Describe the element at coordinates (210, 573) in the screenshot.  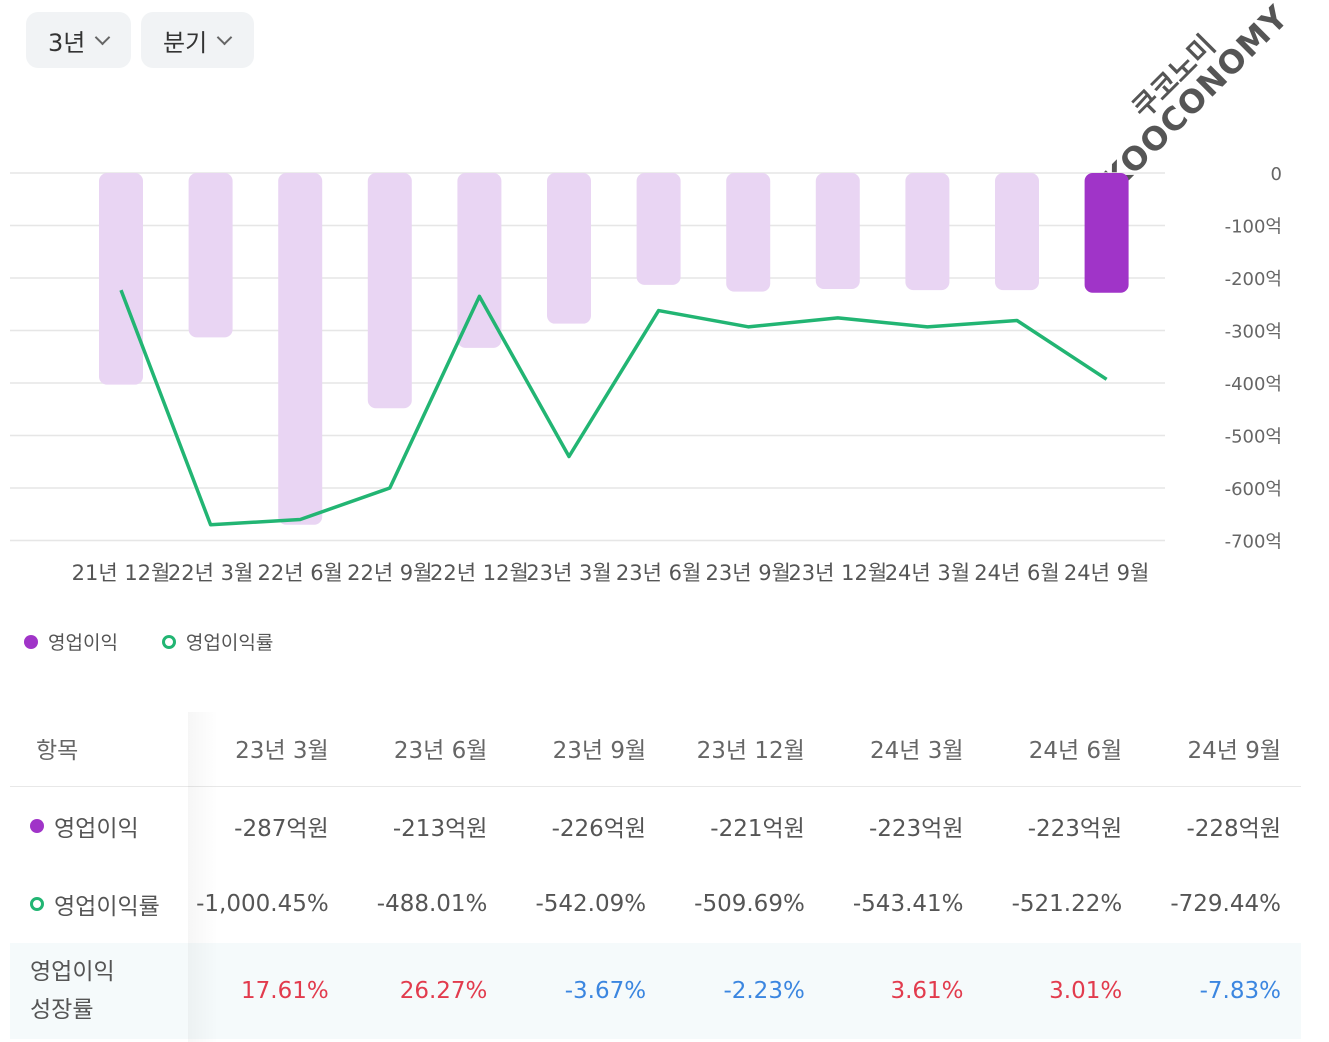
I see `x-tick-label: 22년 3월` at that location.